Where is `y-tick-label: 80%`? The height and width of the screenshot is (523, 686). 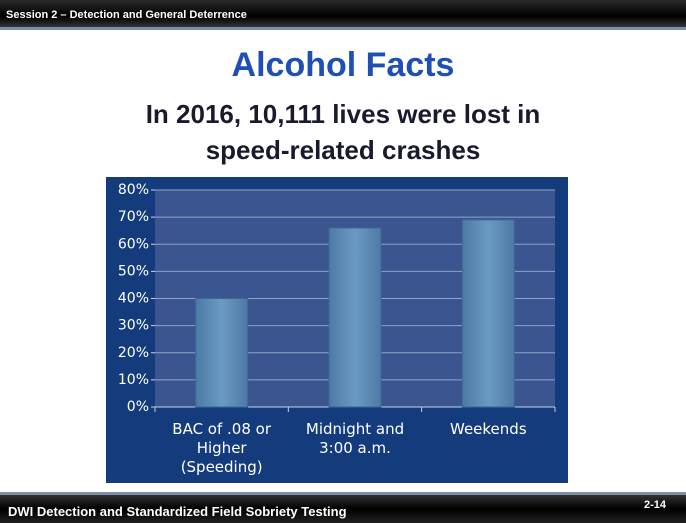 y-tick-label: 80% is located at coordinates (133, 190).